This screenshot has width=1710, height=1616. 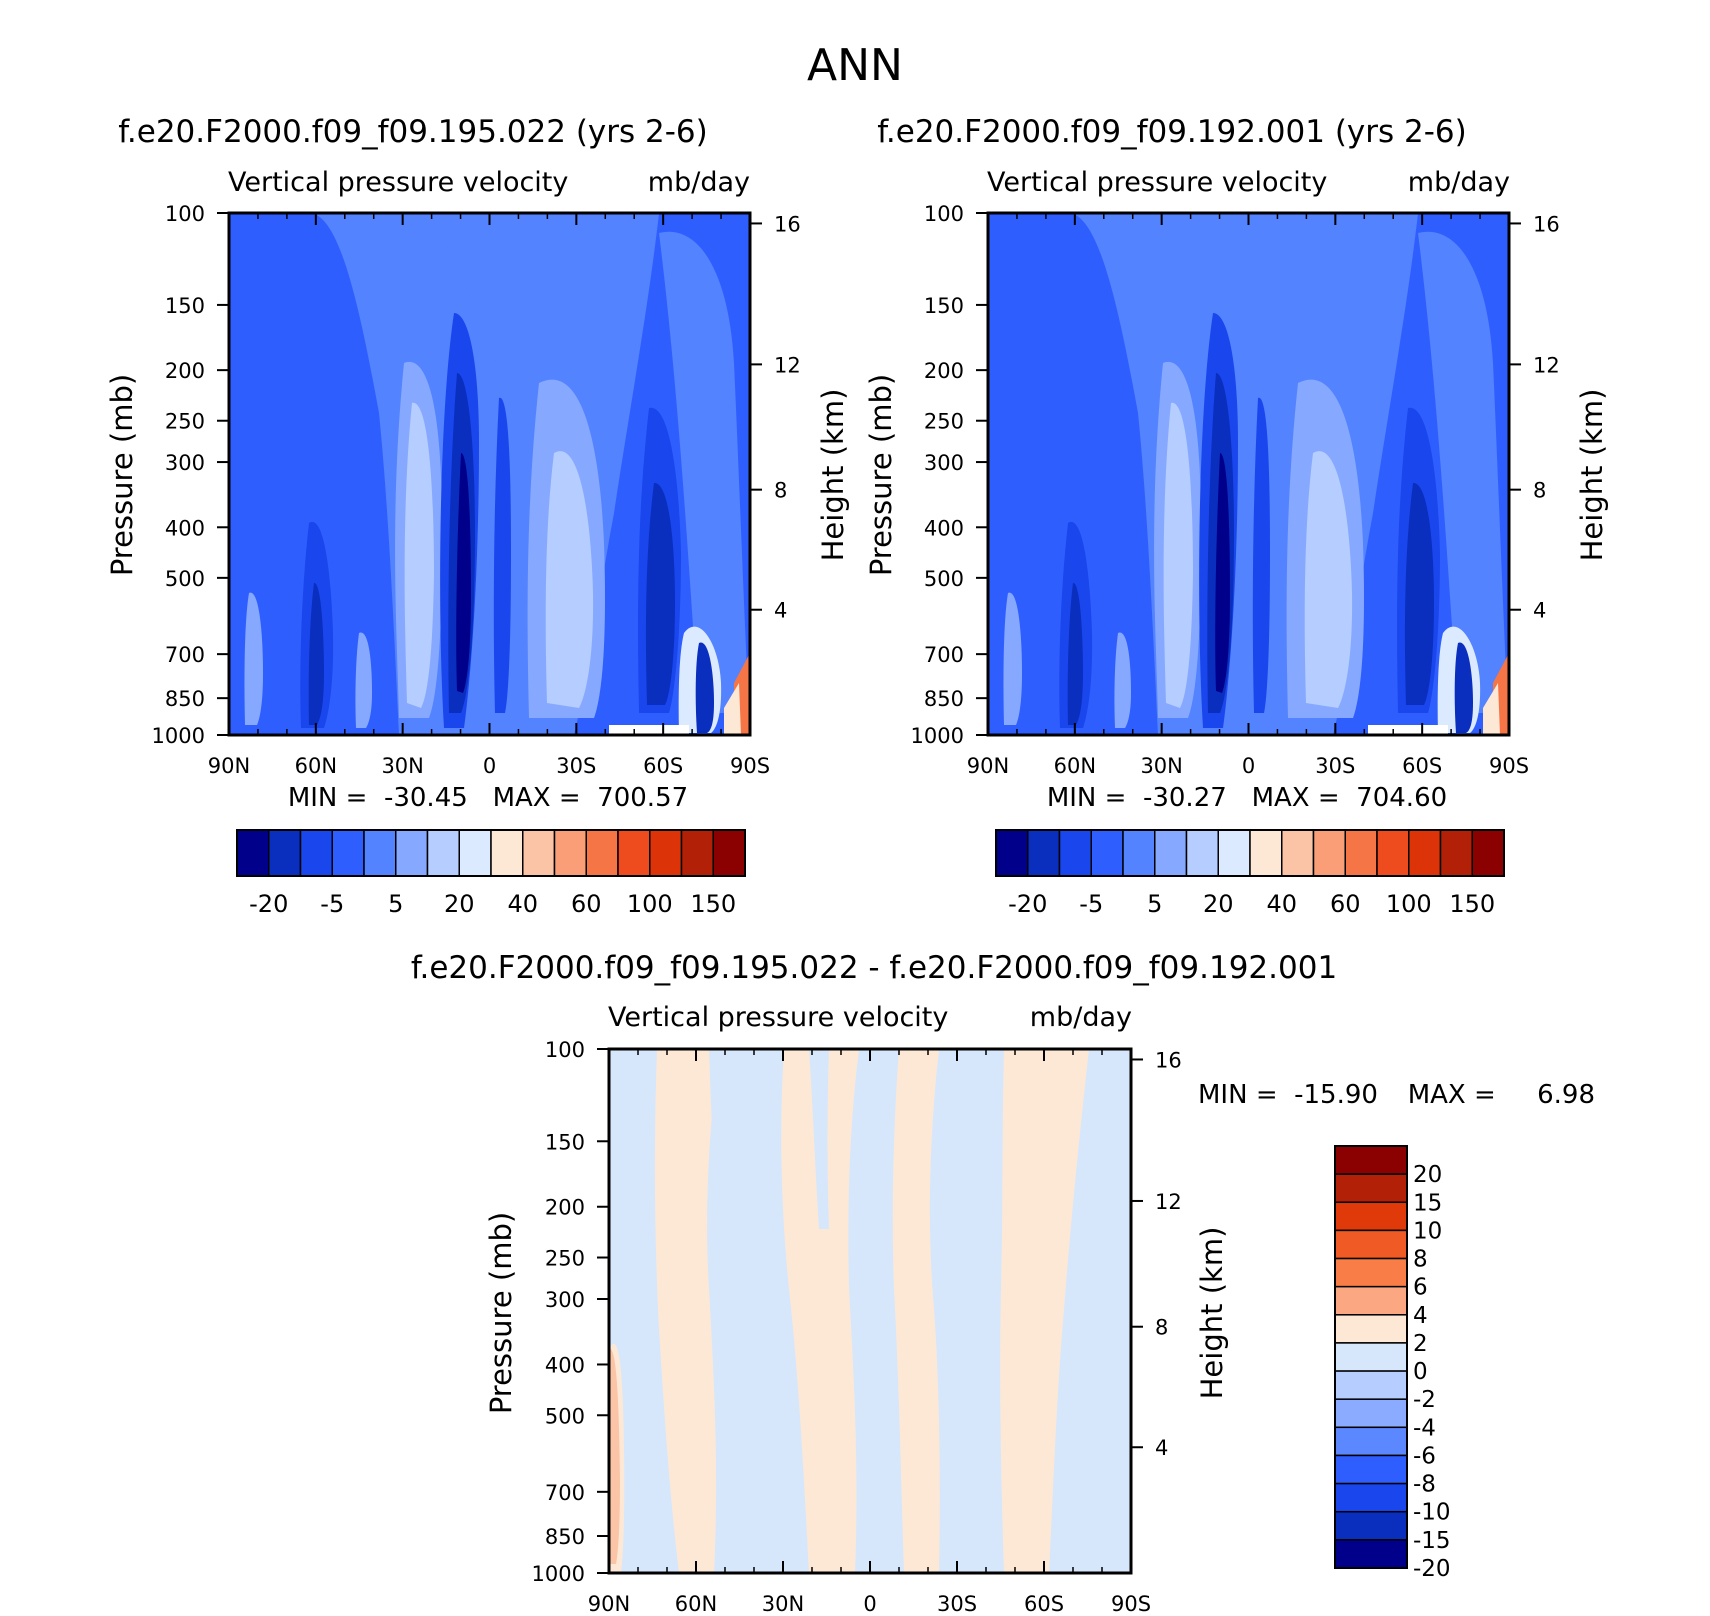 I want to click on panel-1-subtitle-right: mb/day, so click(x=699, y=182).